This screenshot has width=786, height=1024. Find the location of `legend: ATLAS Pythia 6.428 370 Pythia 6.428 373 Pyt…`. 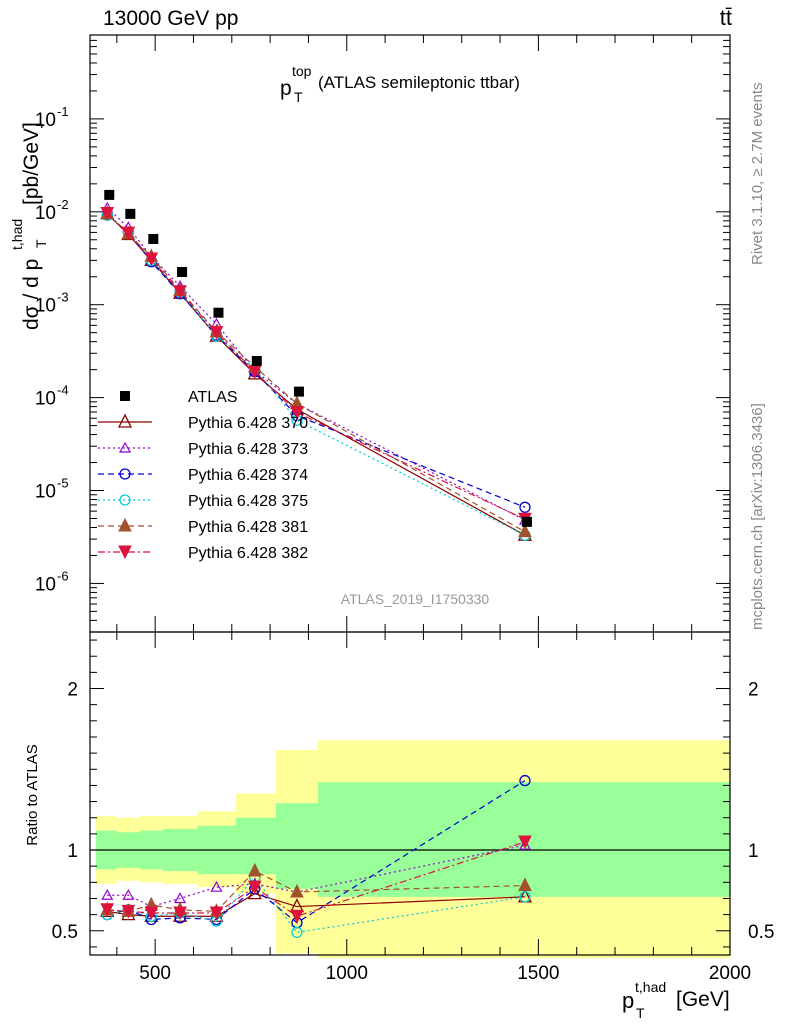

legend: ATLAS Pythia 6.428 370 Pythia 6.428 373 Pyt… is located at coordinates (203, 475).